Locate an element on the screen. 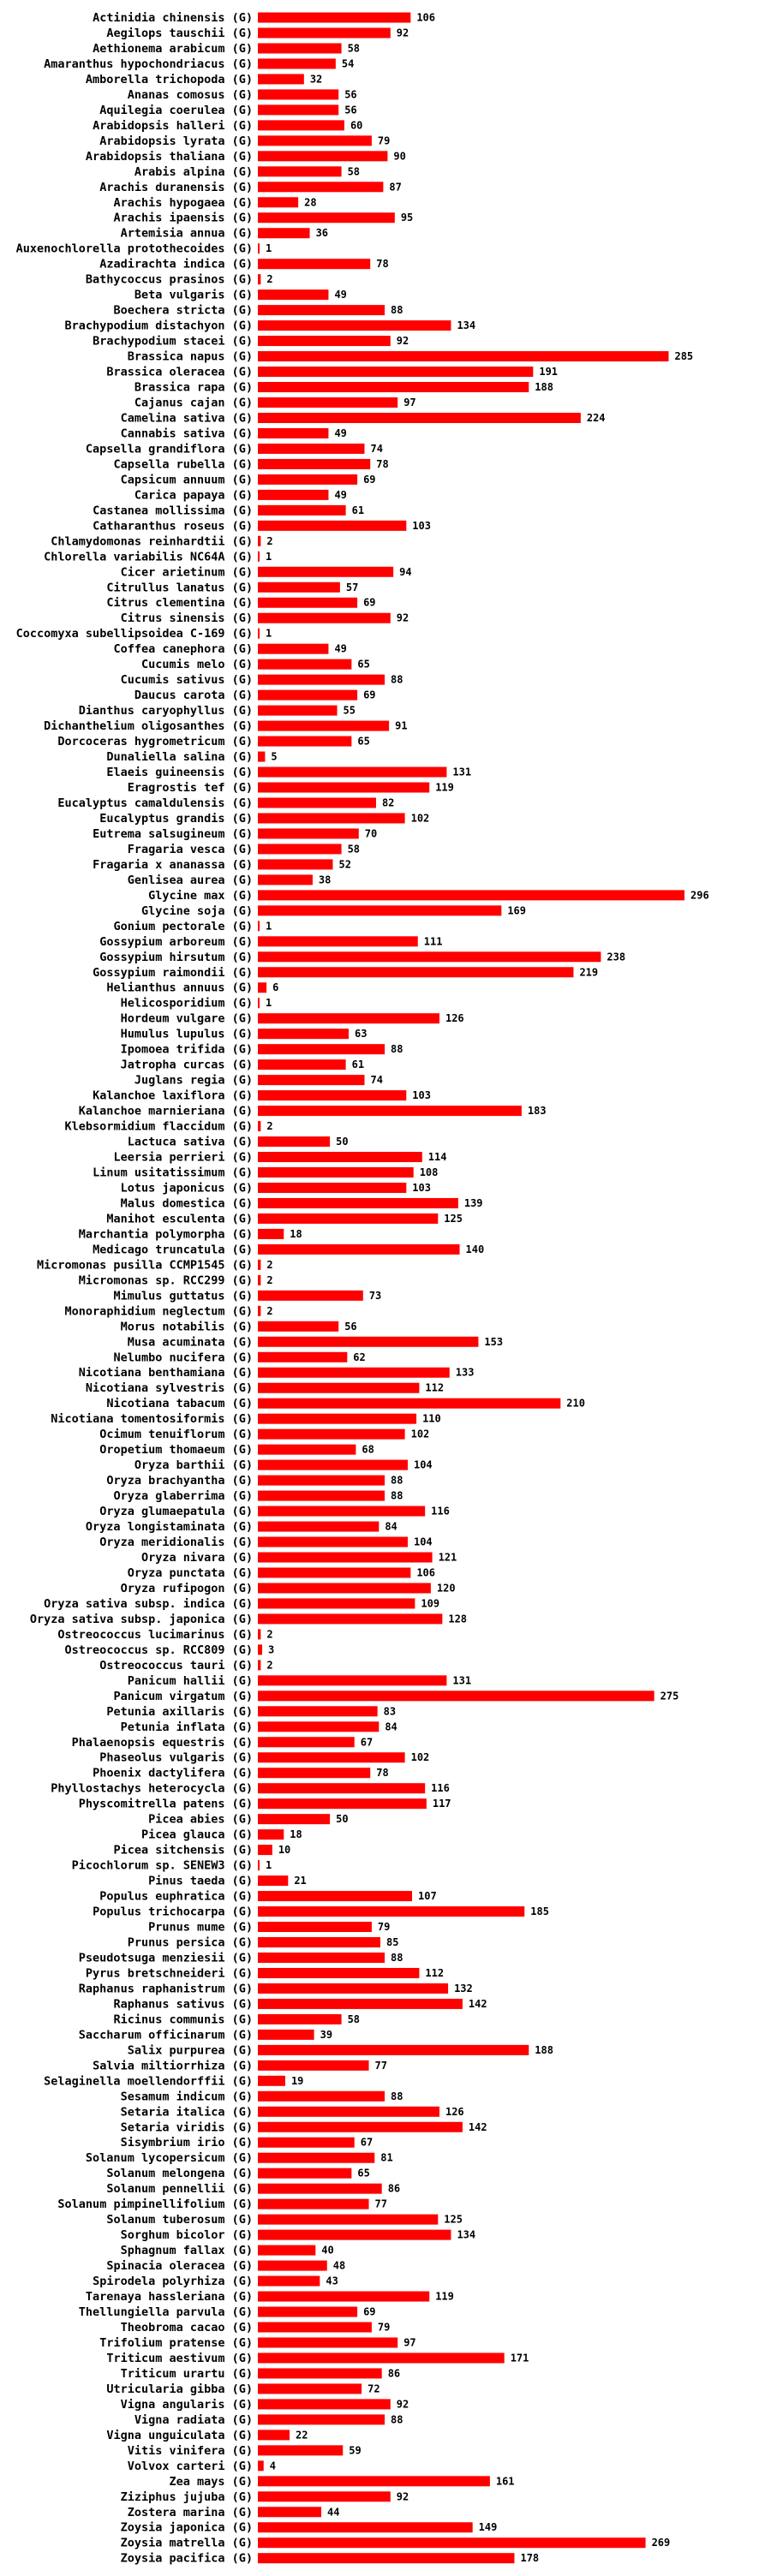 This screenshot has width=771, height=2576. value-label: 32 is located at coordinates (316, 79).